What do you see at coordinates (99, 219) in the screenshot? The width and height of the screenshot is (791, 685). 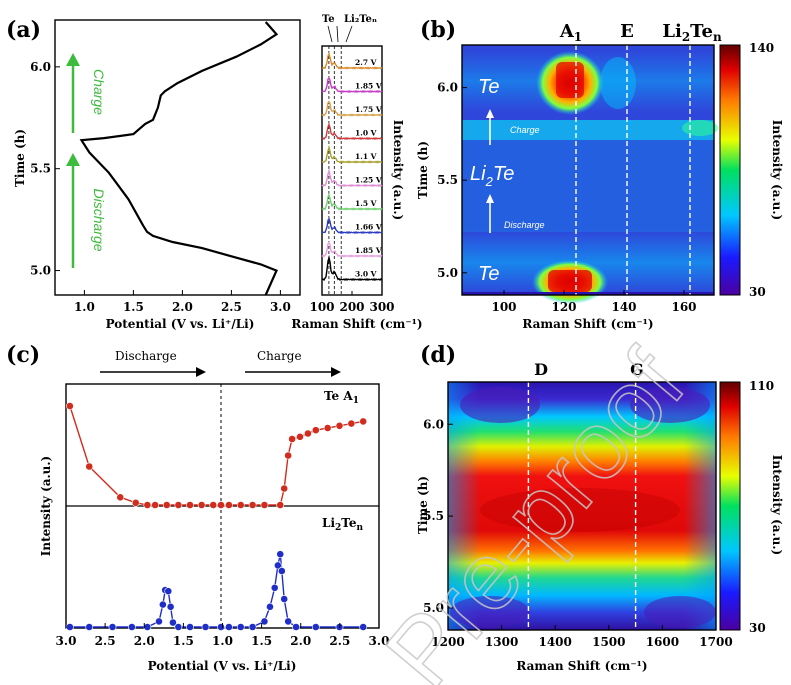 I see `discharge-annotation-text: Discharge` at bounding box center [99, 219].